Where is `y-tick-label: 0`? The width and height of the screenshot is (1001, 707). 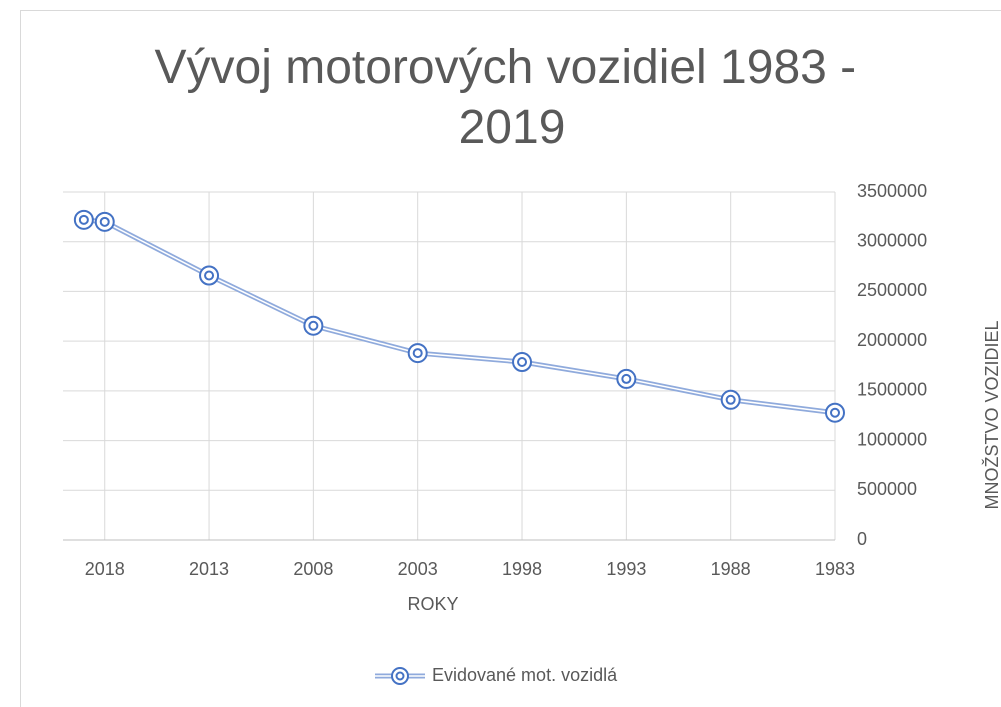 y-tick-label: 0 is located at coordinates (862, 539).